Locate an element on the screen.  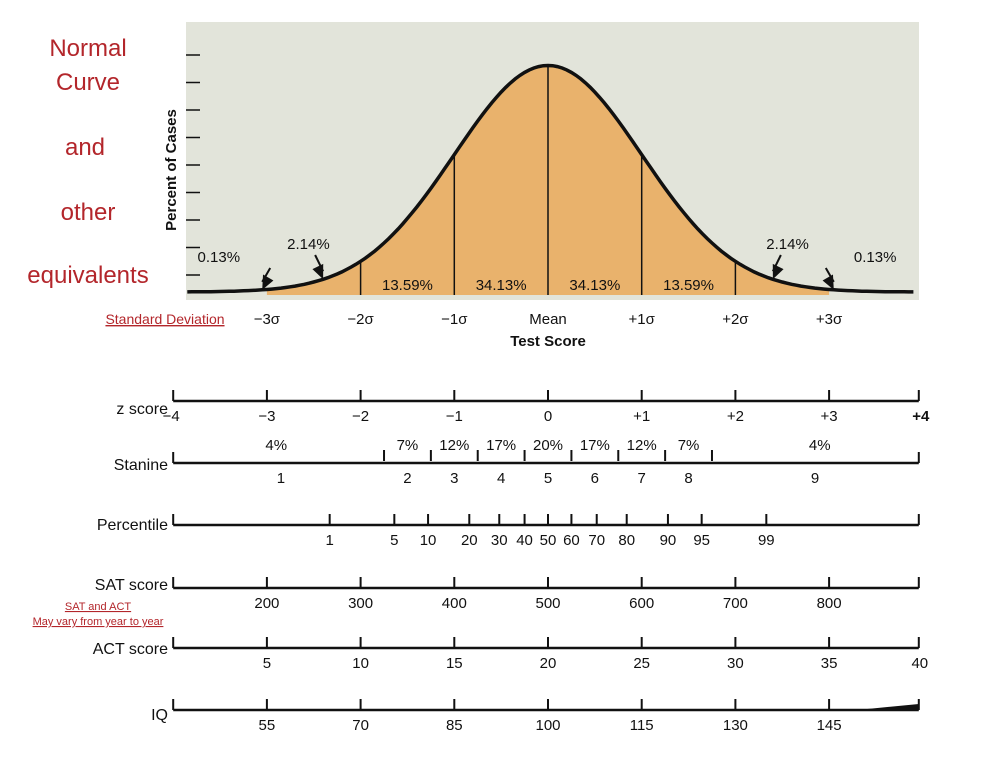
title-line: and is located at coordinates (85, 147).